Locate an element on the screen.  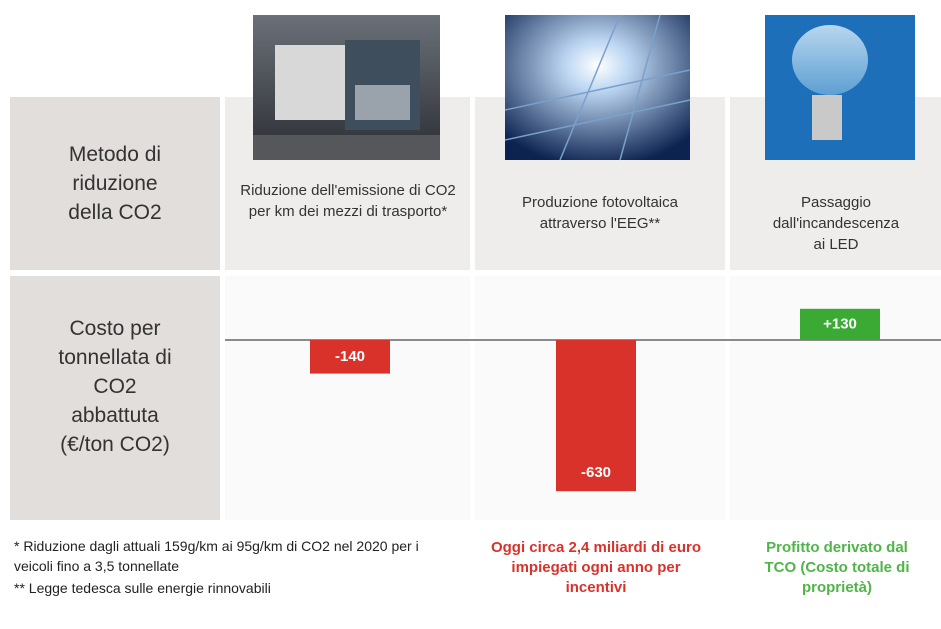
cell-bg is located at coordinates (347, 398).